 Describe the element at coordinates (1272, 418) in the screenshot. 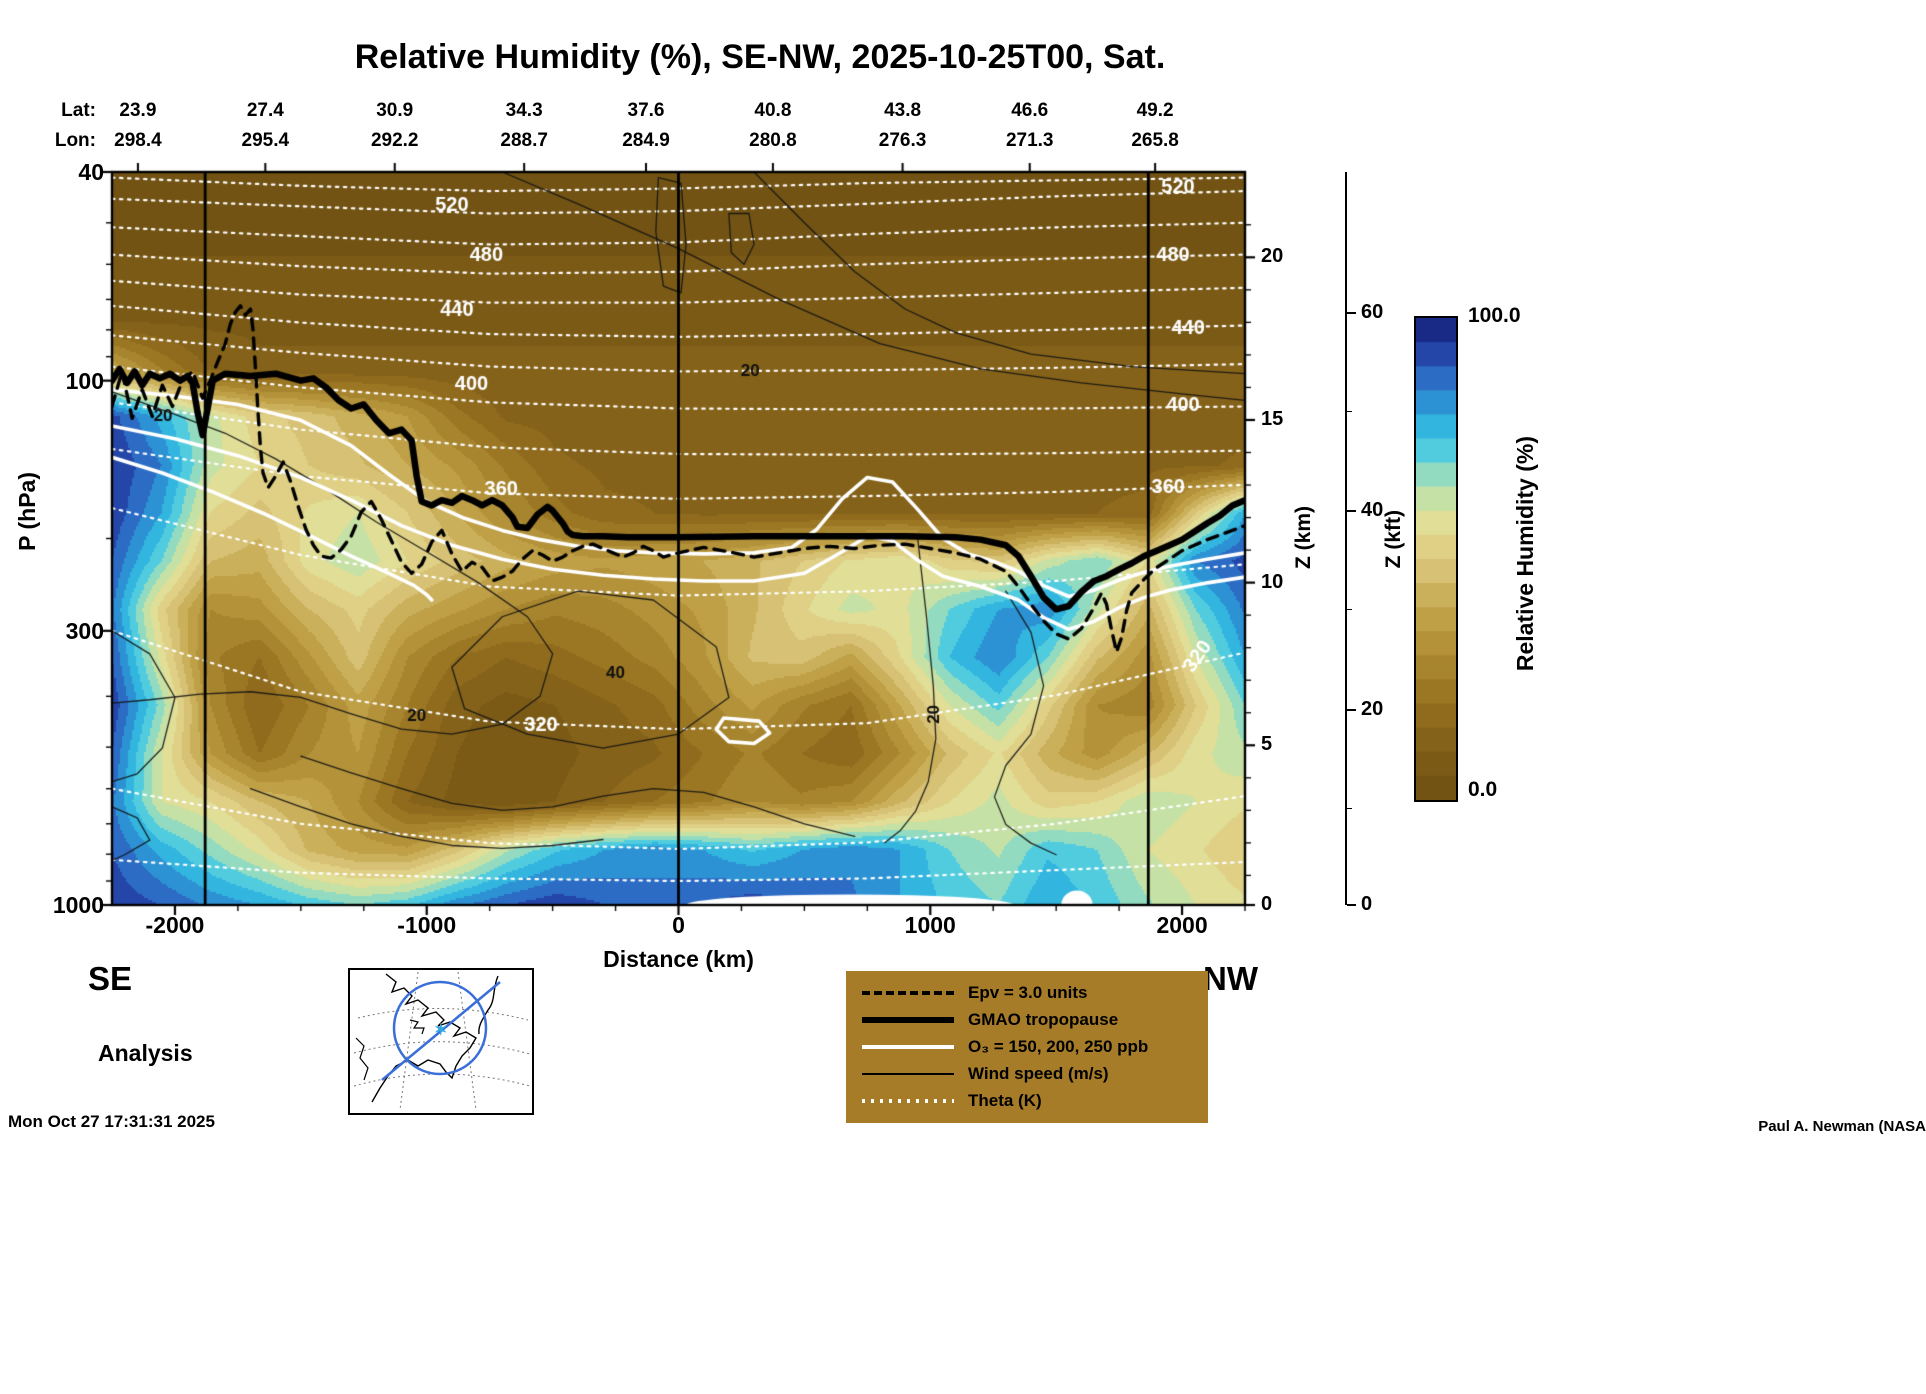

I see `zkm-tick-label: 15` at that location.